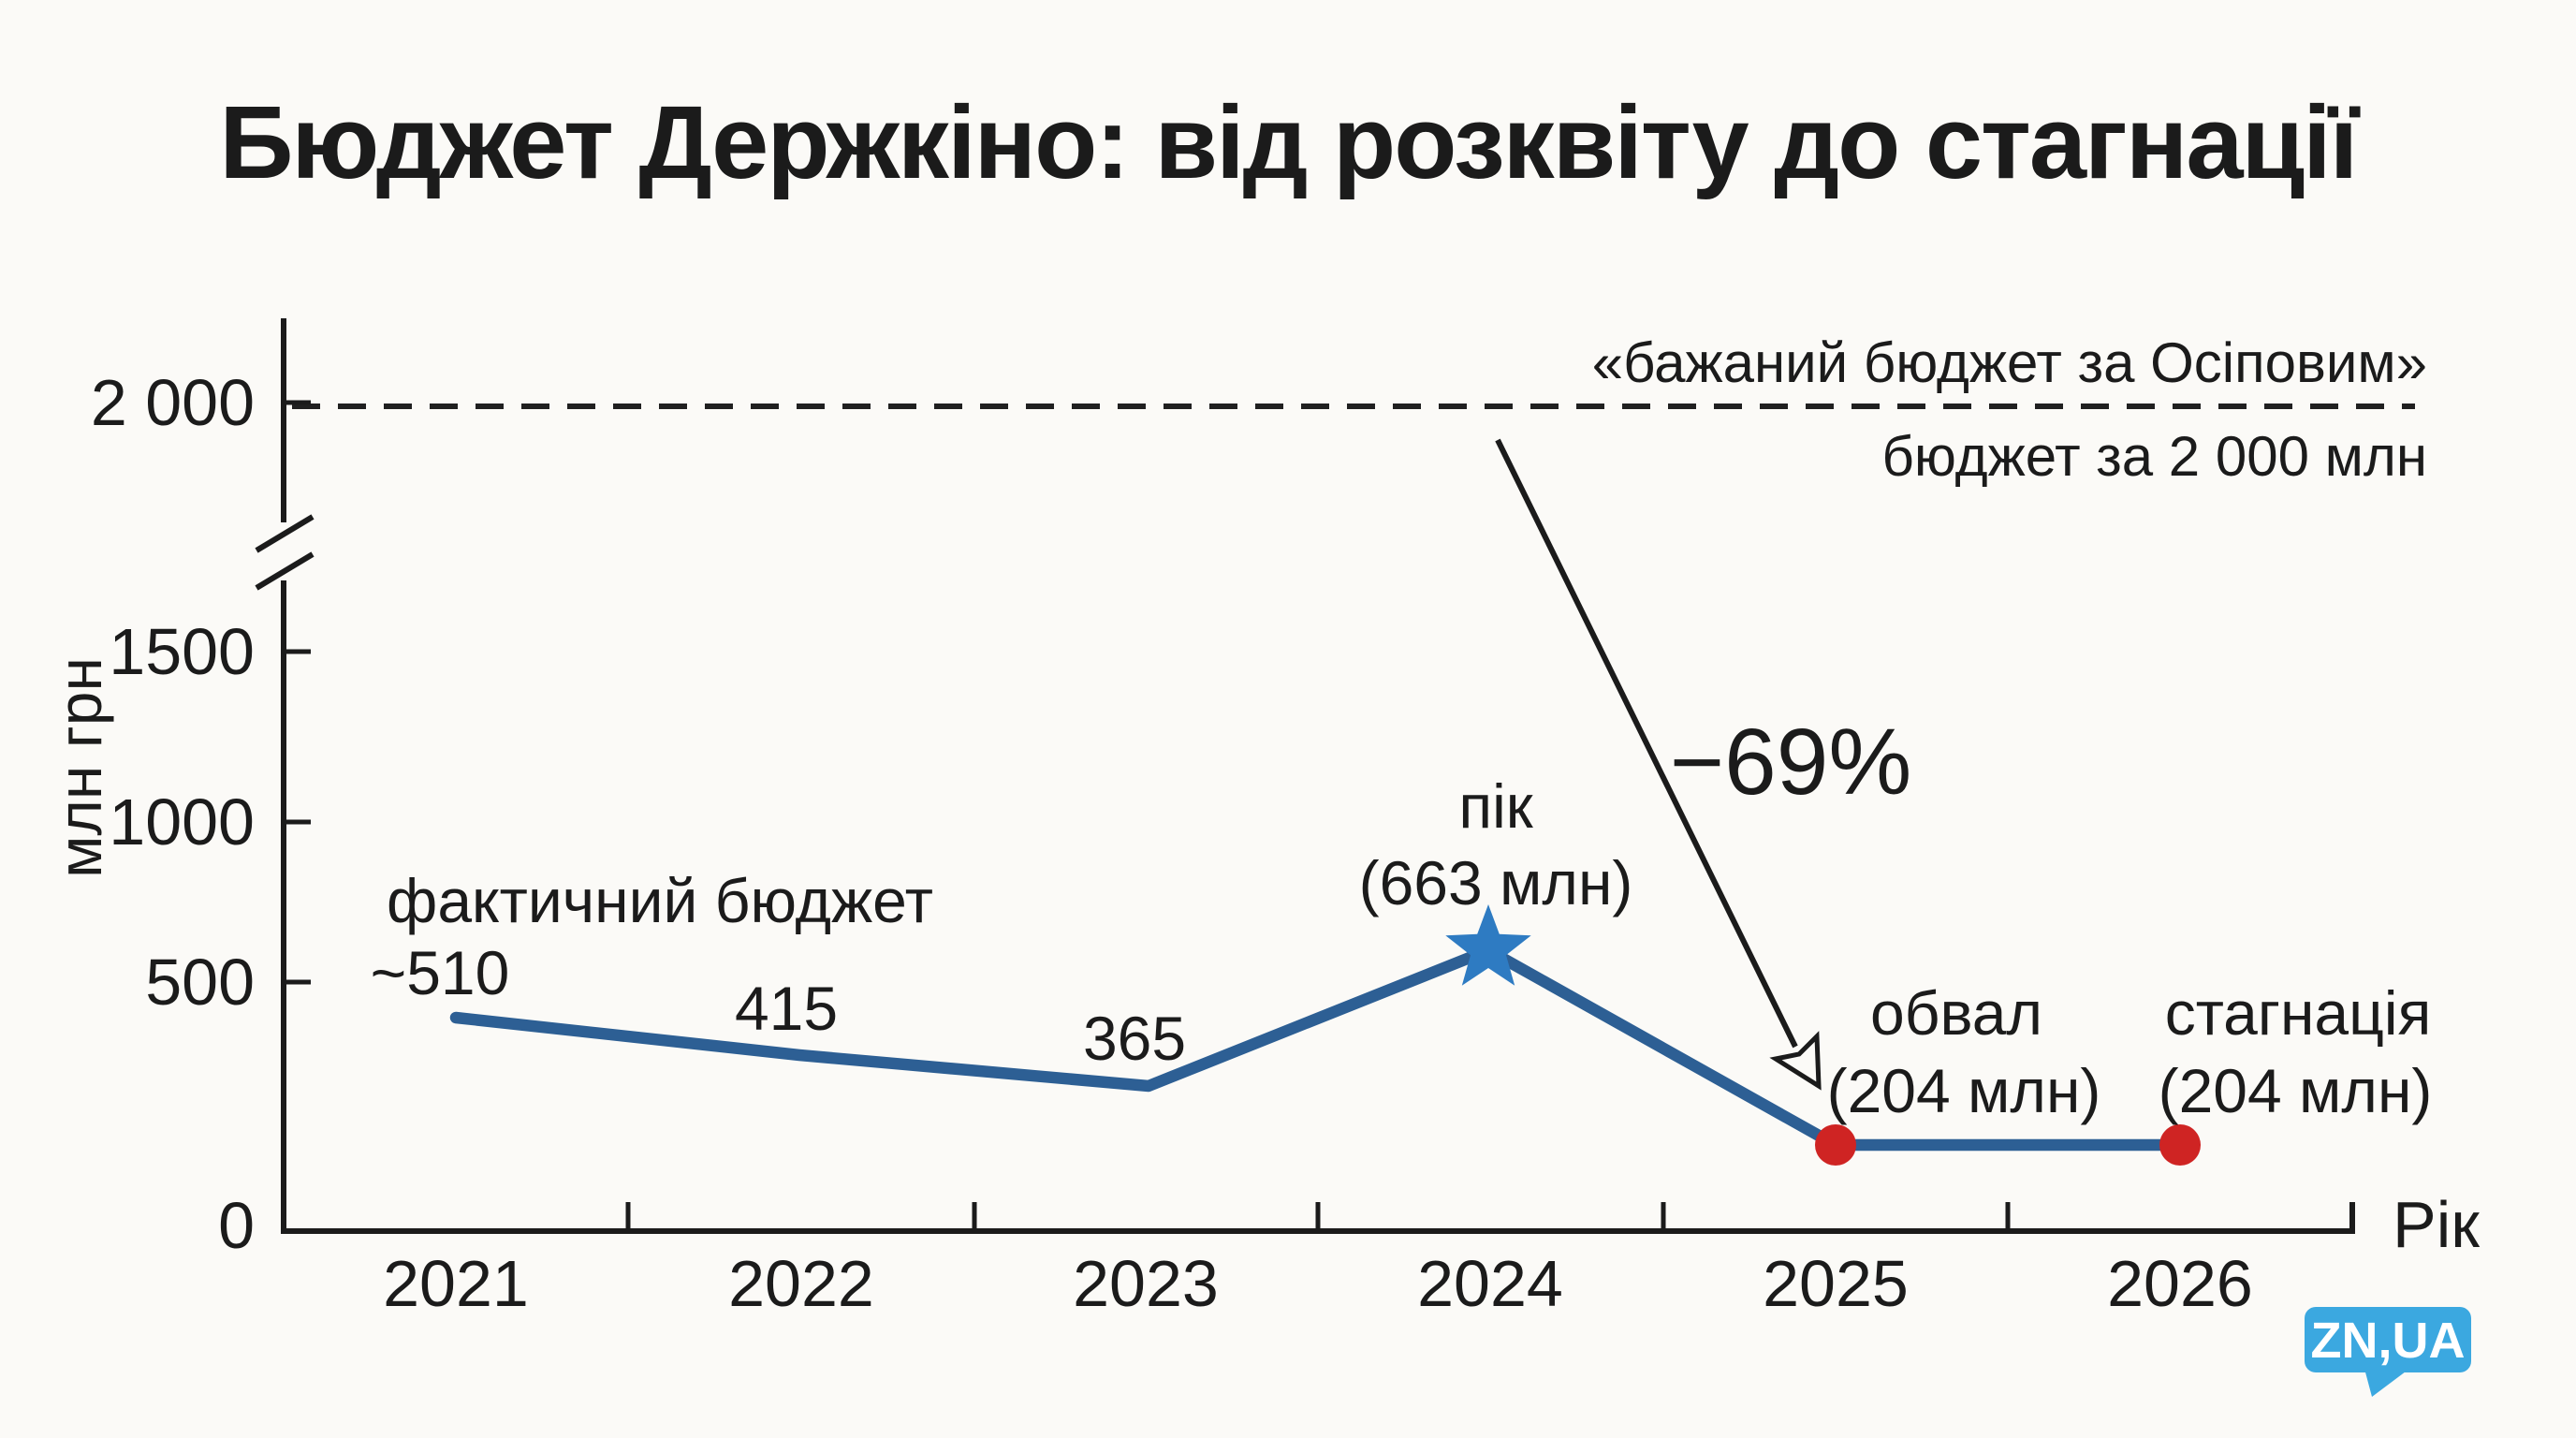 This screenshot has width=2576, height=1438. What do you see at coordinates (2010, 362) in the screenshot?
I see `reference-label-above: «бажаний бюджет за Осіповим»` at bounding box center [2010, 362].